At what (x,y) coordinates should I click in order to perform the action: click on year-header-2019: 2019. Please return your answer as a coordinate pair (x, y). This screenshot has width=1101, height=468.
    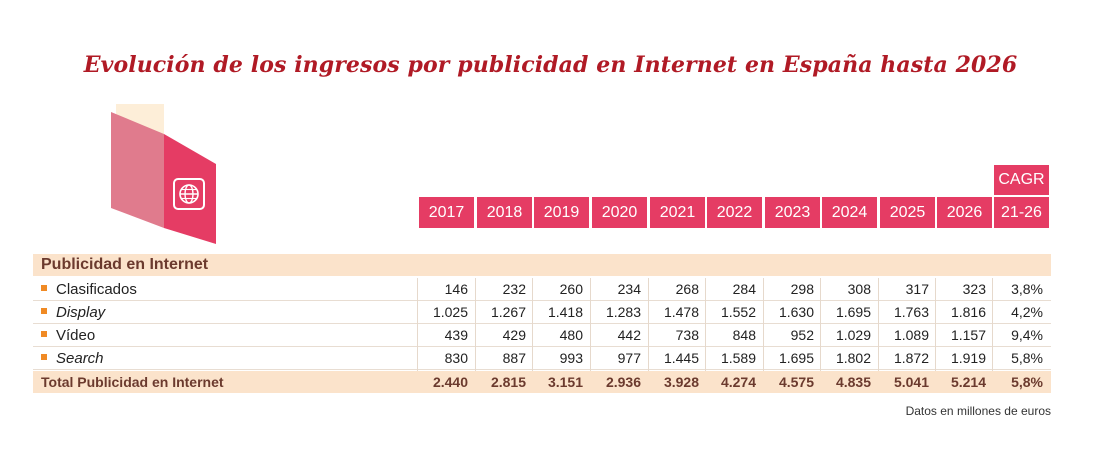
    Looking at the image, I should click on (561, 212).